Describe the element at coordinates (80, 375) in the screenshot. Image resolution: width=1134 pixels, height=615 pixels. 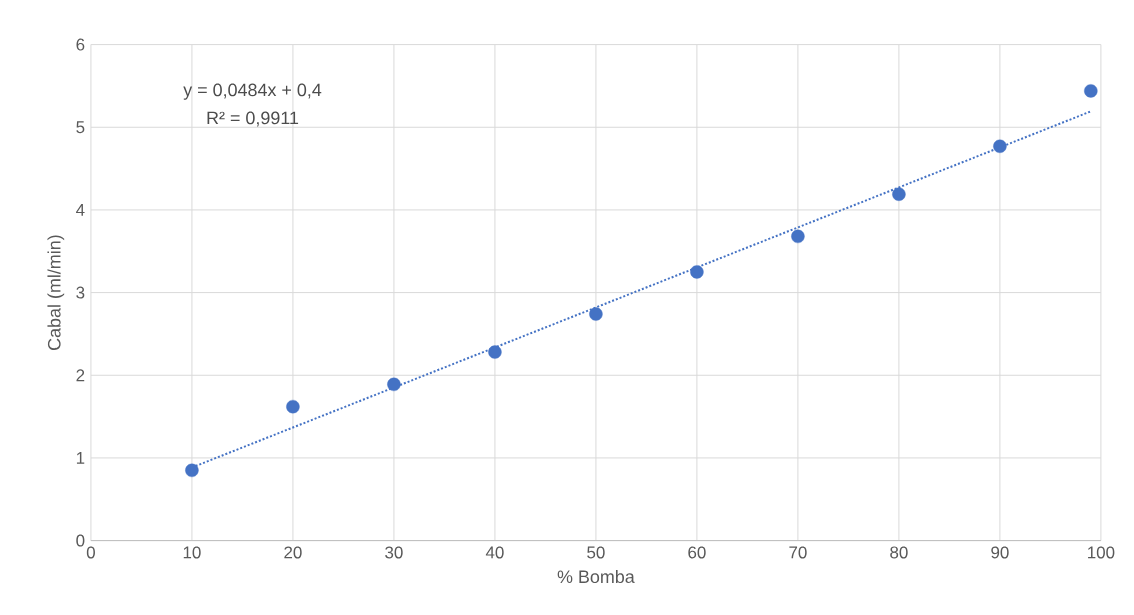
I see `y-tick-label: 2` at that location.